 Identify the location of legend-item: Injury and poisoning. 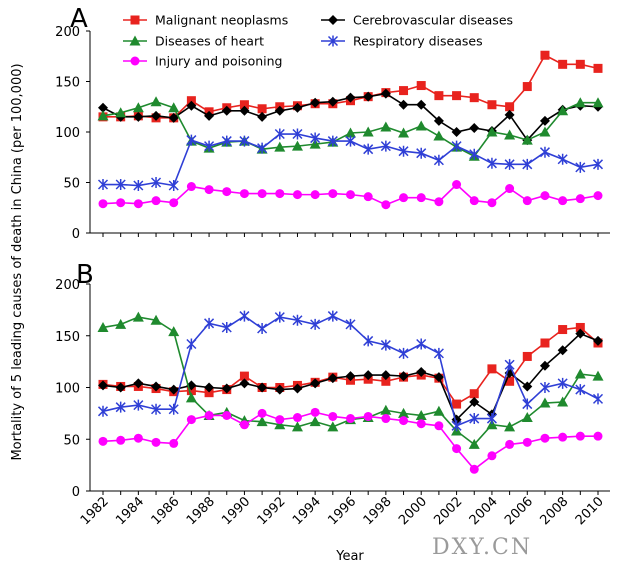
(202, 61).